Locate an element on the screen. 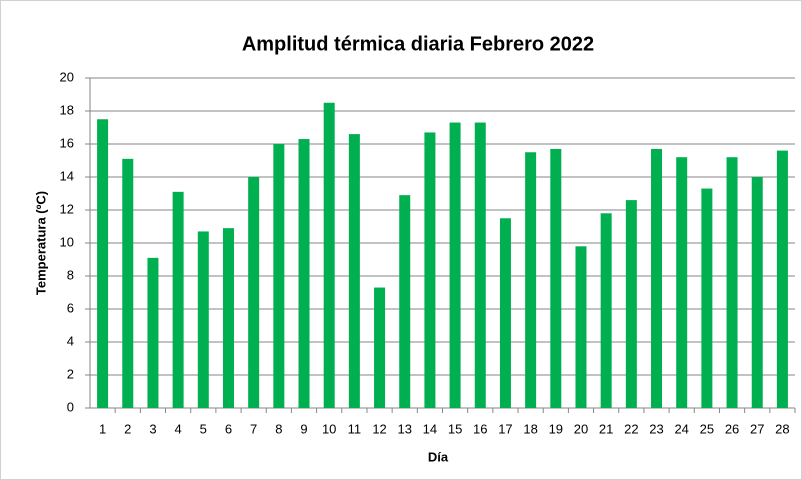 The width and height of the screenshot is (802, 480). x-axis-label: Día is located at coordinates (438, 456).